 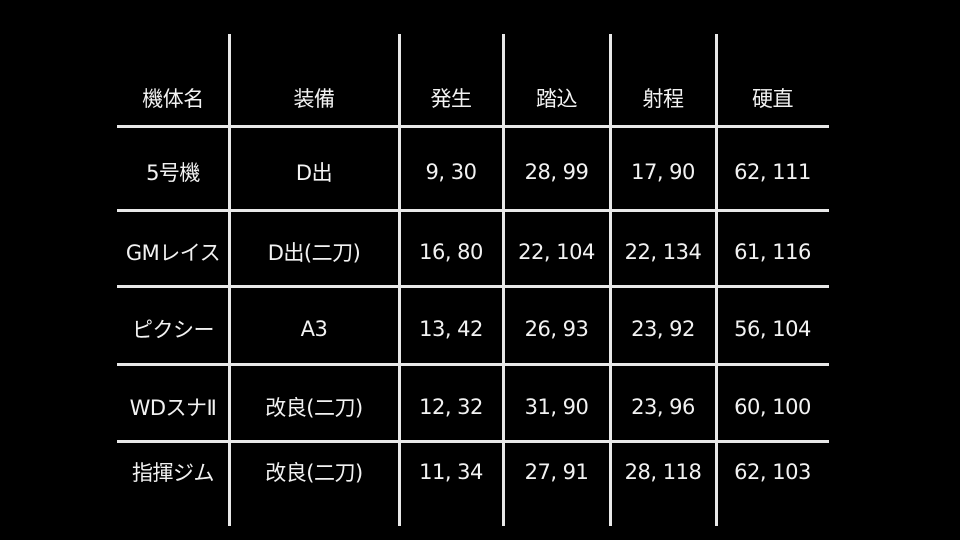 I want to click on column-header: 装備, so click(x=314, y=99).